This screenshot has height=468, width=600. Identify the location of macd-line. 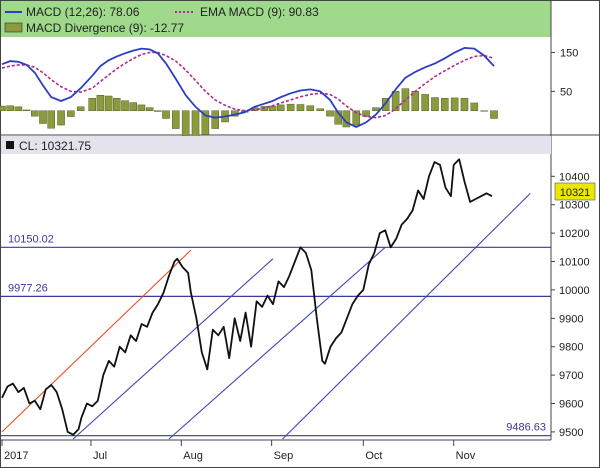
(248, 87).